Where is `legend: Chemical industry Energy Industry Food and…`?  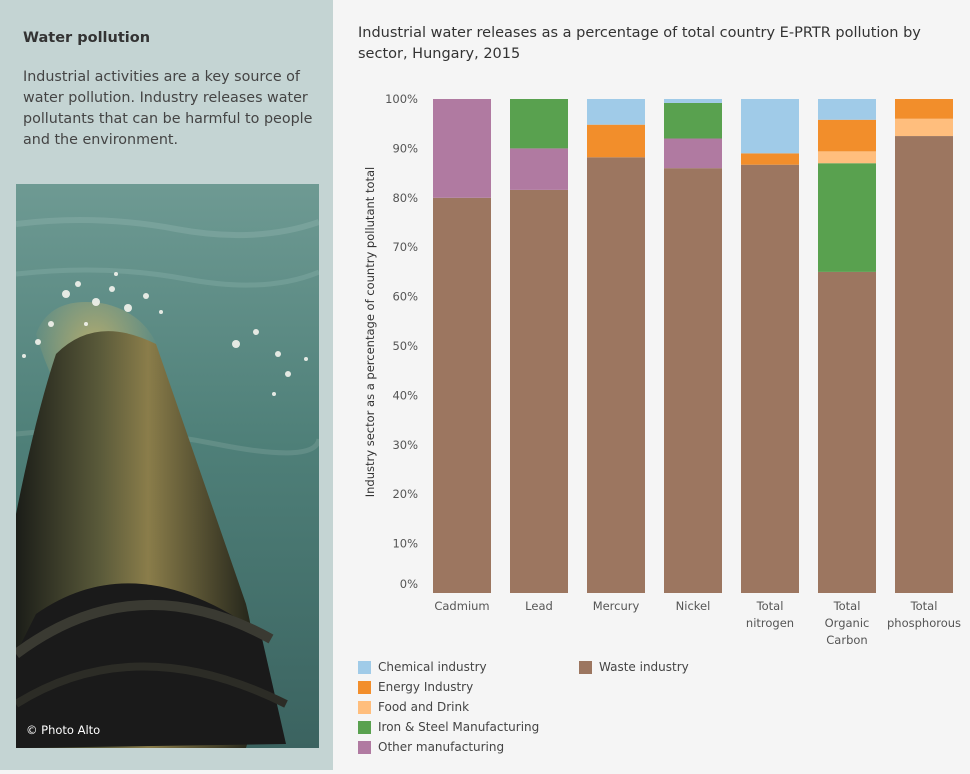
legend: Chemical industry Energy Industry Food and… is located at coordinates (658, 713).